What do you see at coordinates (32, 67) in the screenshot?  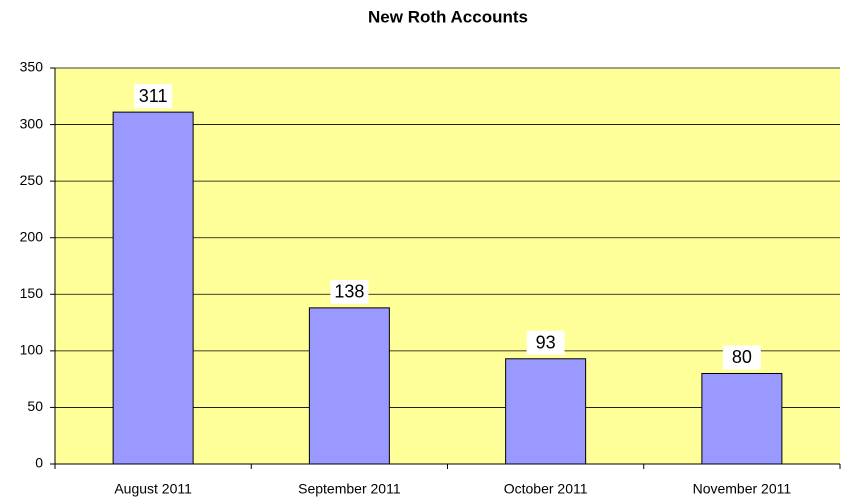 I see `y-tick-label: 350` at bounding box center [32, 67].